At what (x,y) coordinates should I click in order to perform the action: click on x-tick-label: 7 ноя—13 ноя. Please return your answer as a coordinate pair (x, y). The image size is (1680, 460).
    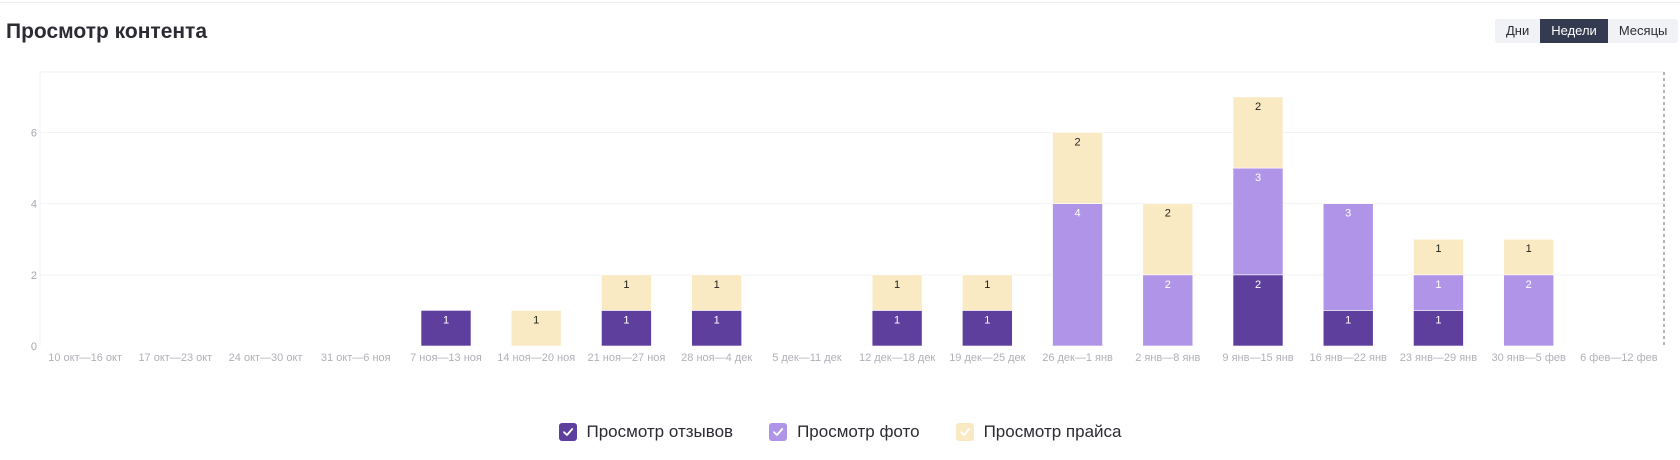
    Looking at the image, I should click on (446, 358).